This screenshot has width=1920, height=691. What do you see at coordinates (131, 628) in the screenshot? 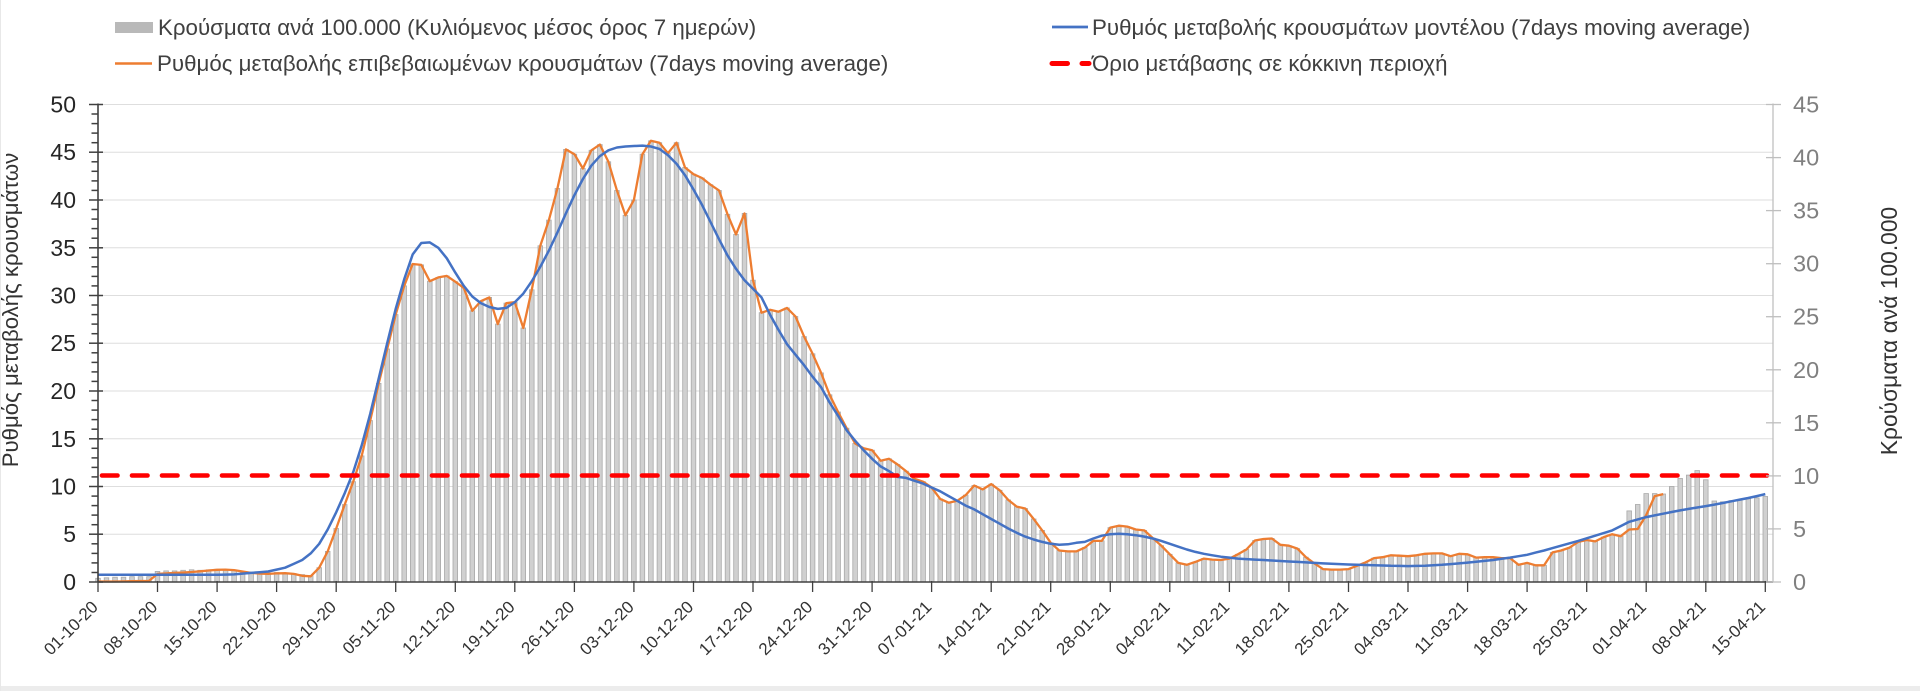
I see `svg-text: 08-10-20` at bounding box center [131, 628].